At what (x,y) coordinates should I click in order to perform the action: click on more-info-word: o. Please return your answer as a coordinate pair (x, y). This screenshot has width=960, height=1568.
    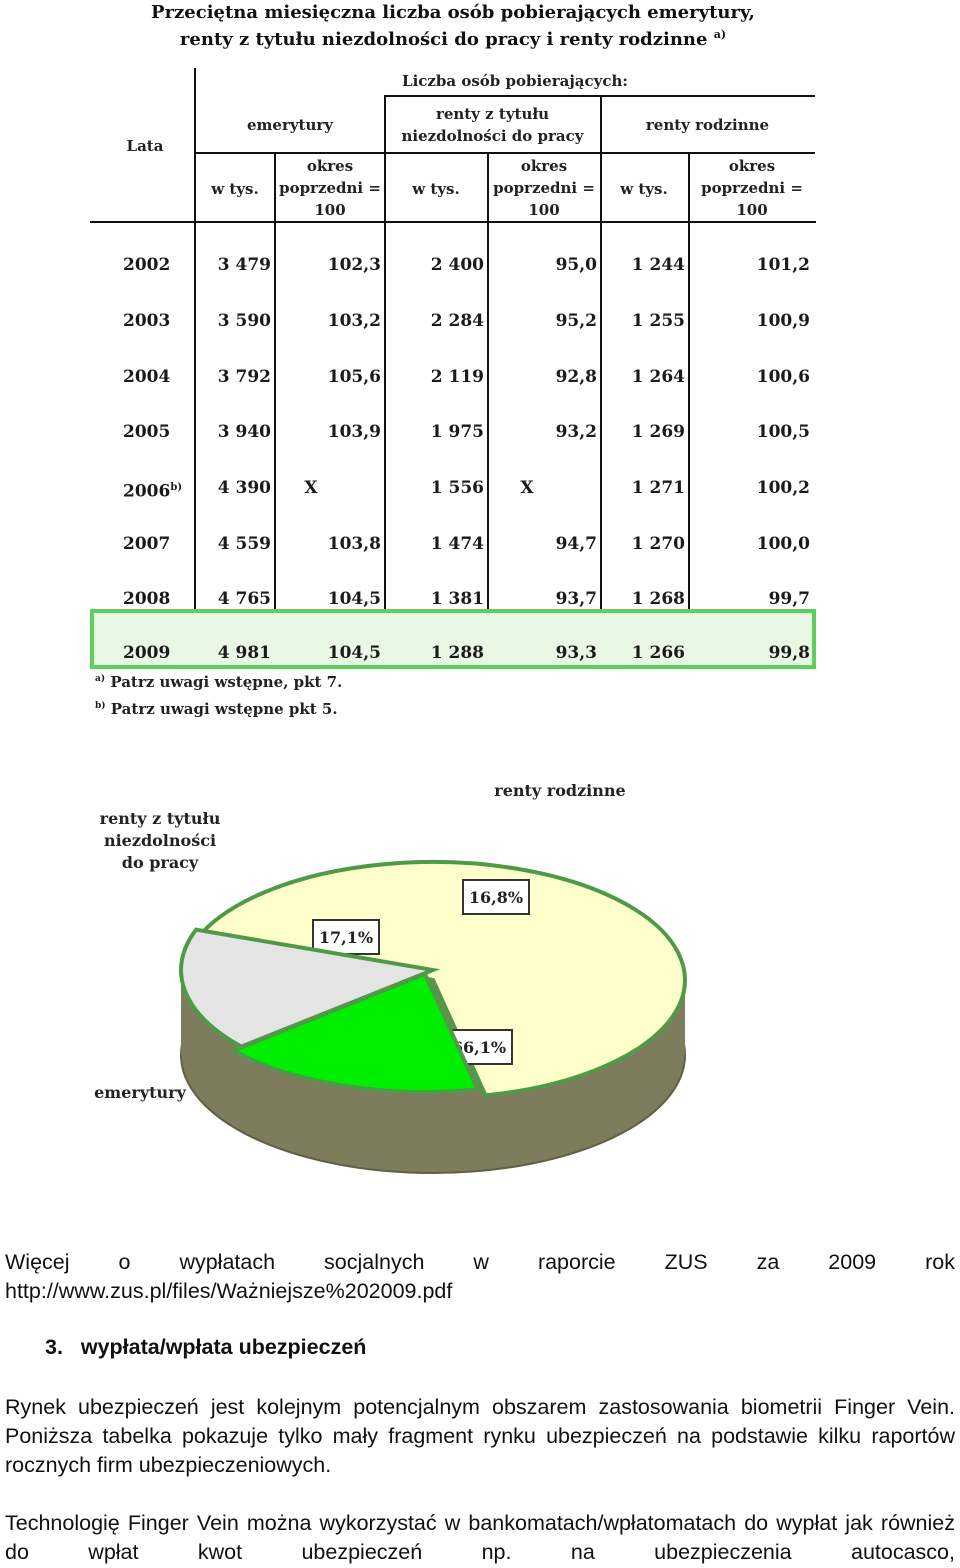
    Looking at the image, I should click on (124, 1262).